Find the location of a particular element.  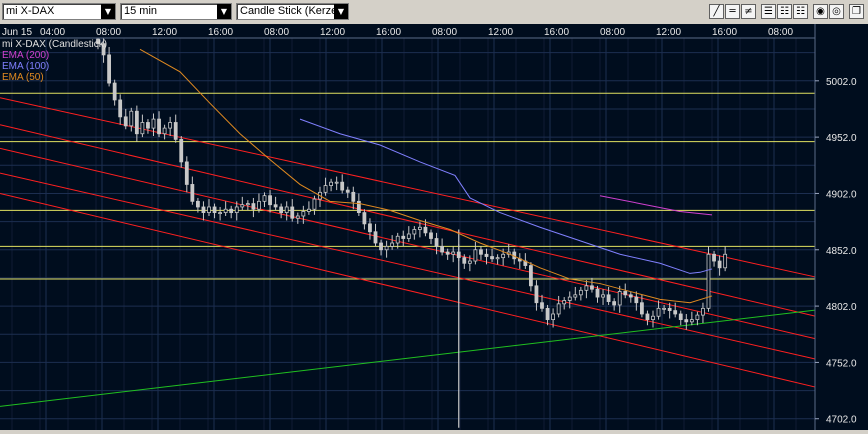

channel-tool-icon: ≠ is located at coordinates (748, 11).